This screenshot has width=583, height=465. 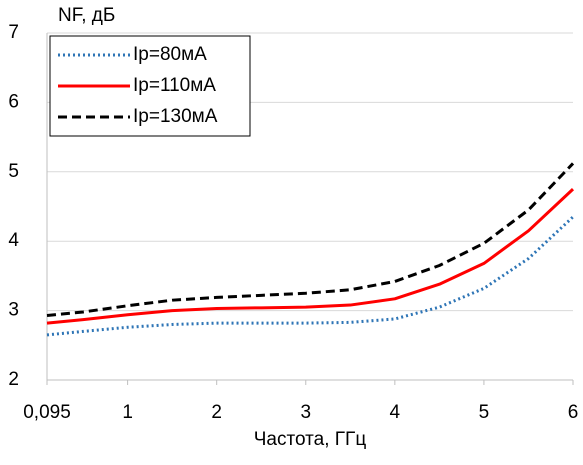 What do you see at coordinates (573, 412) in the screenshot?
I see `x-tick-label: 6` at bounding box center [573, 412].